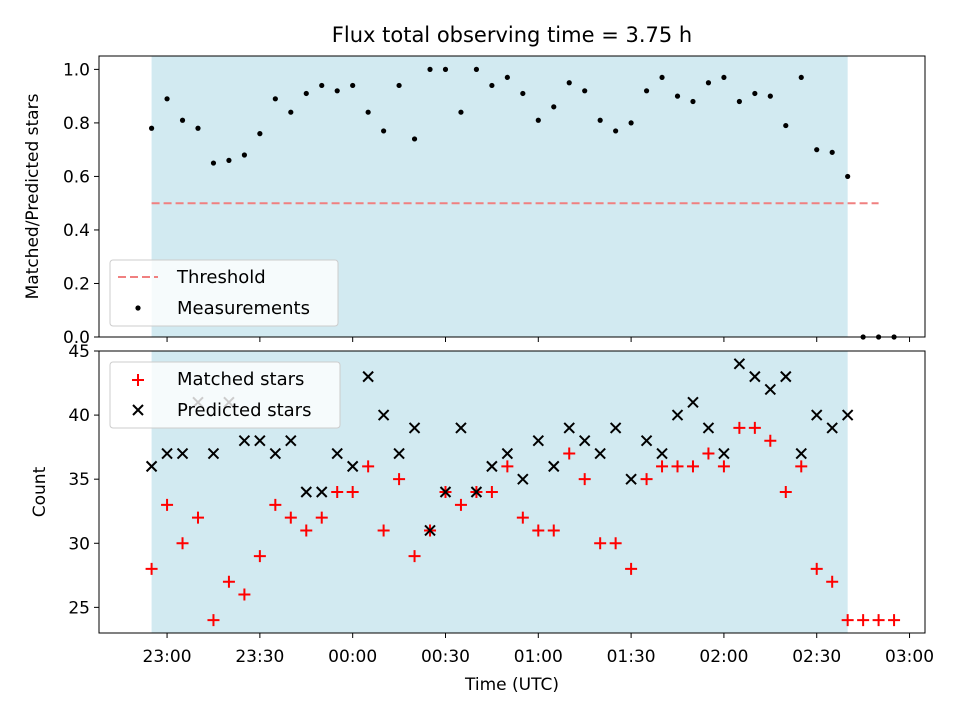 This screenshot has height=720, width=960. Describe the element at coordinates (81, 204) in the screenshot. I see `top-y-axis: 0.0 0.2 0.4 0.6 0.8 1.0` at that location.